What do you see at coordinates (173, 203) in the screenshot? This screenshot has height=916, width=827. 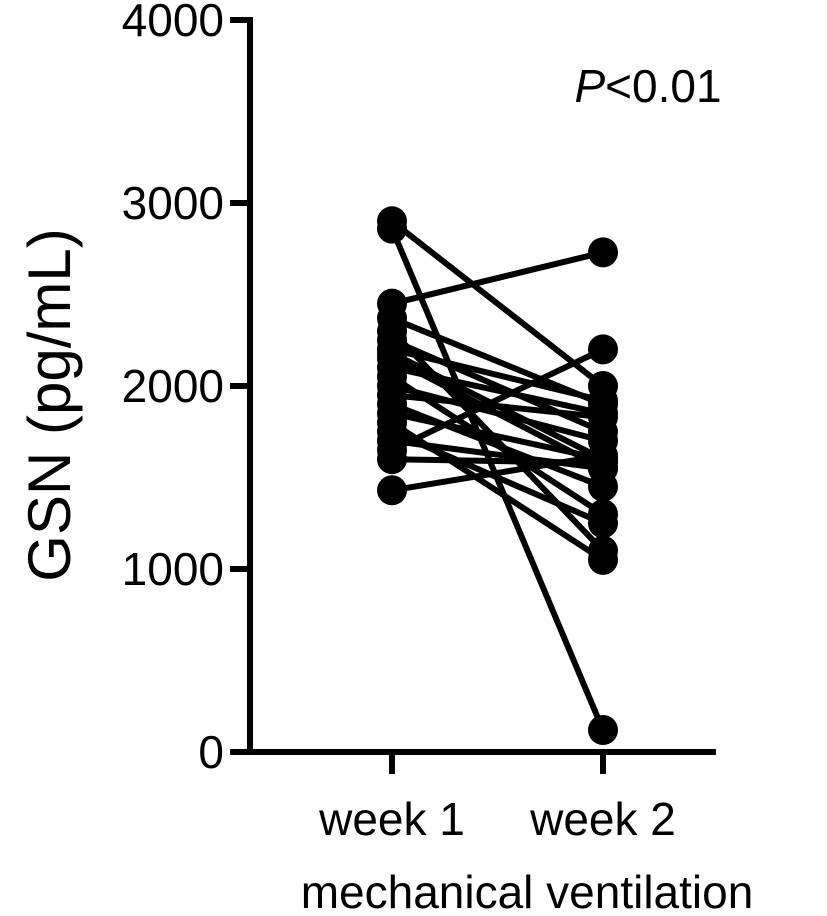 I see `y-tick-label: 3000` at bounding box center [173, 203].